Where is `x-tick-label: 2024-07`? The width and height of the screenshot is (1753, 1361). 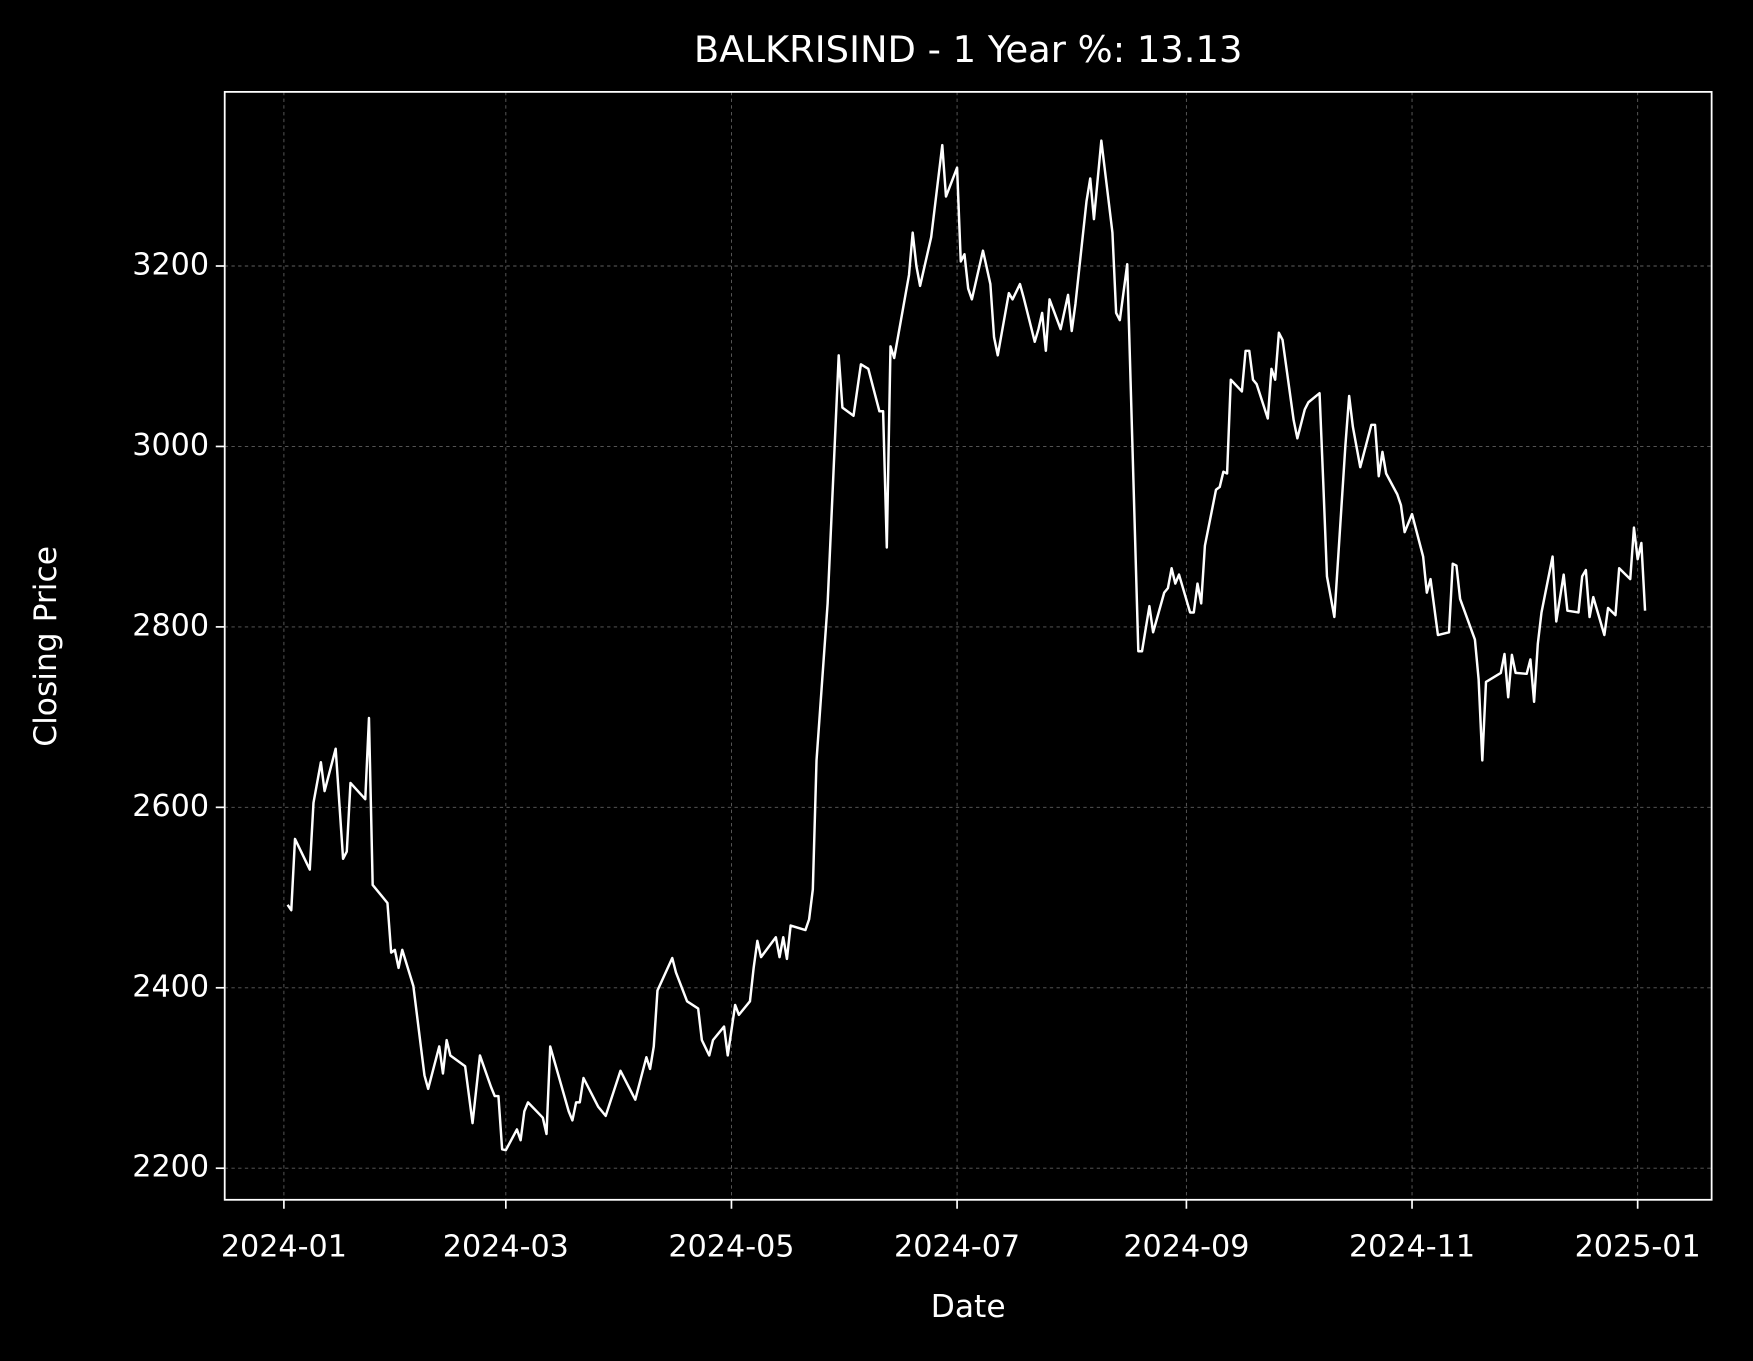 x-tick-label: 2024-07 is located at coordinates (957, 1246).